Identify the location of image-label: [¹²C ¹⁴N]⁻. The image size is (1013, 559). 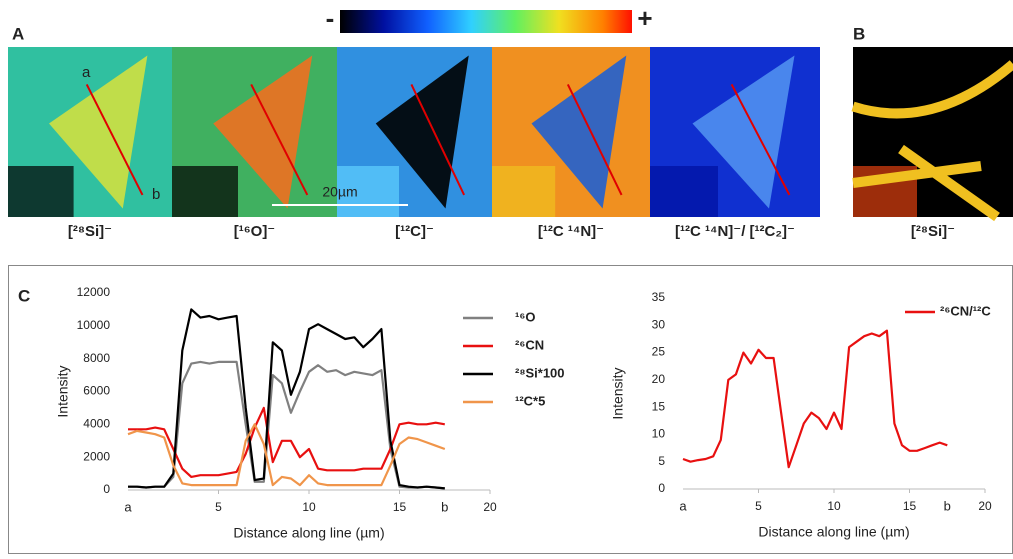
(571, 231).